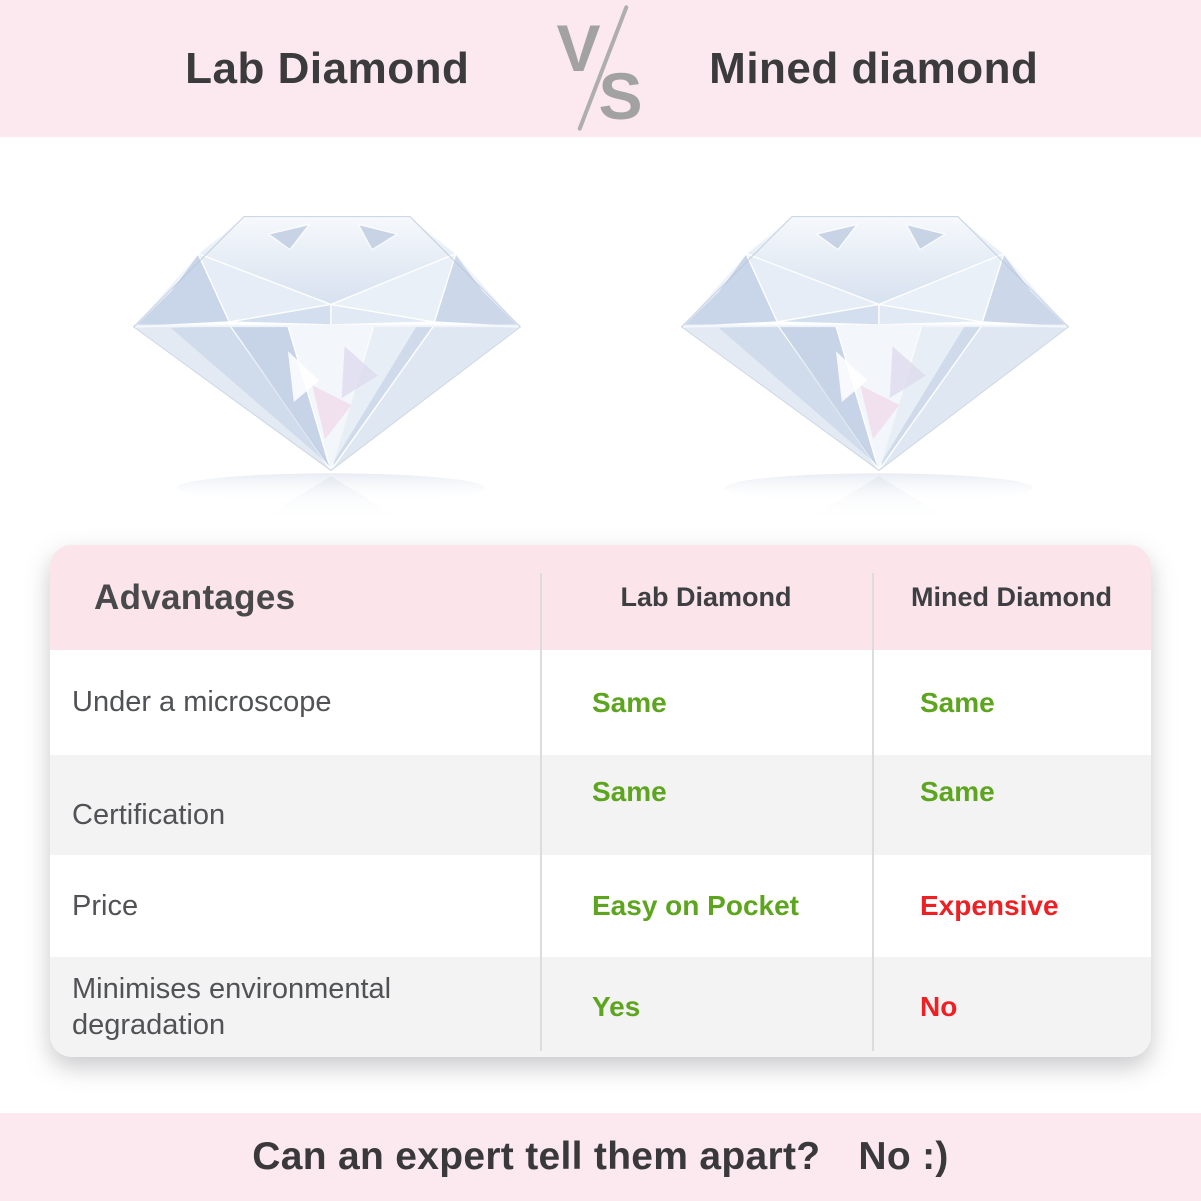 The height and width of the screenshot is (1201, 1201). I want to click on mined-diamond-image, so click(874, 370).